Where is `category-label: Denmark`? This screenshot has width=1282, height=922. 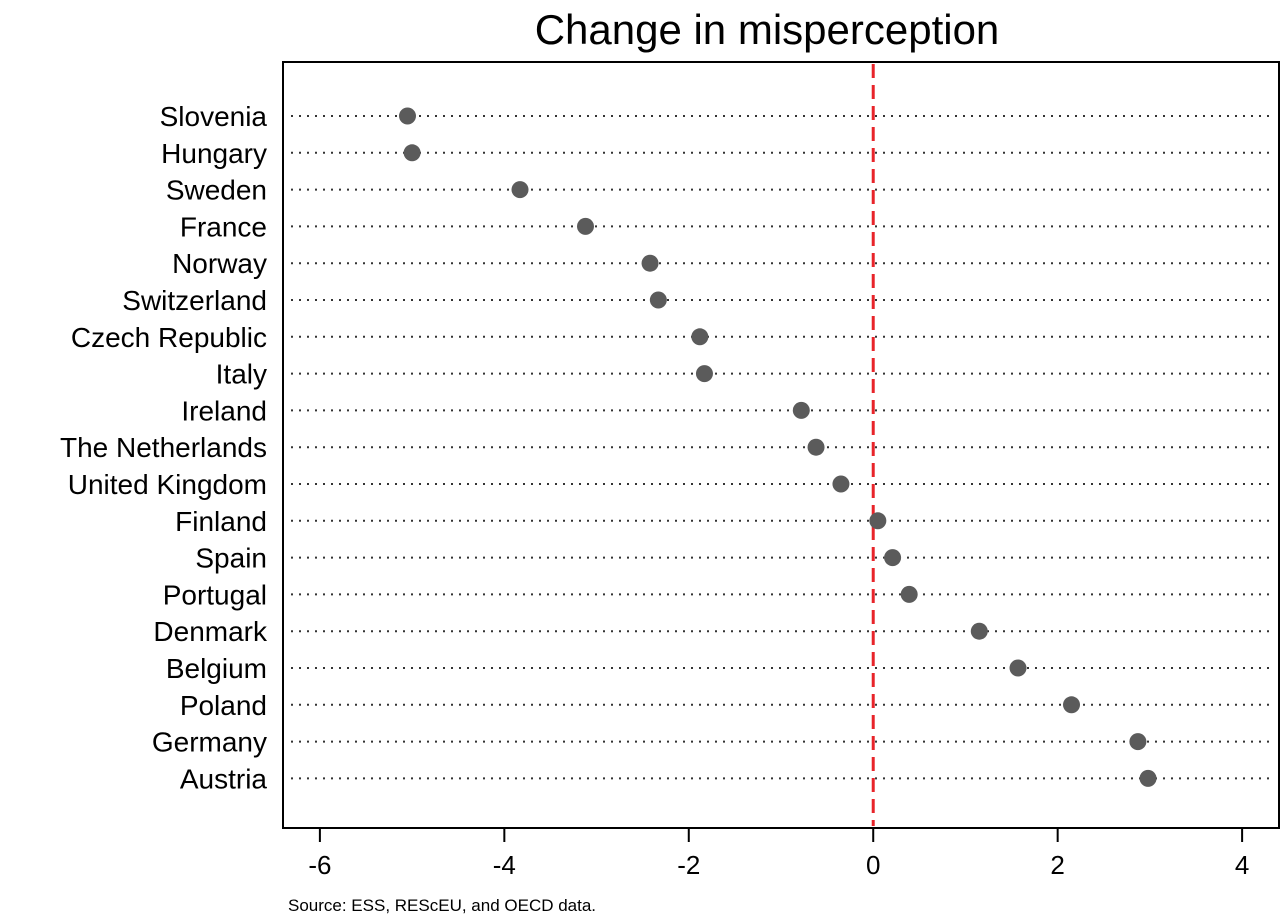 category-label: Denmark is located at coordinates (210, 631).